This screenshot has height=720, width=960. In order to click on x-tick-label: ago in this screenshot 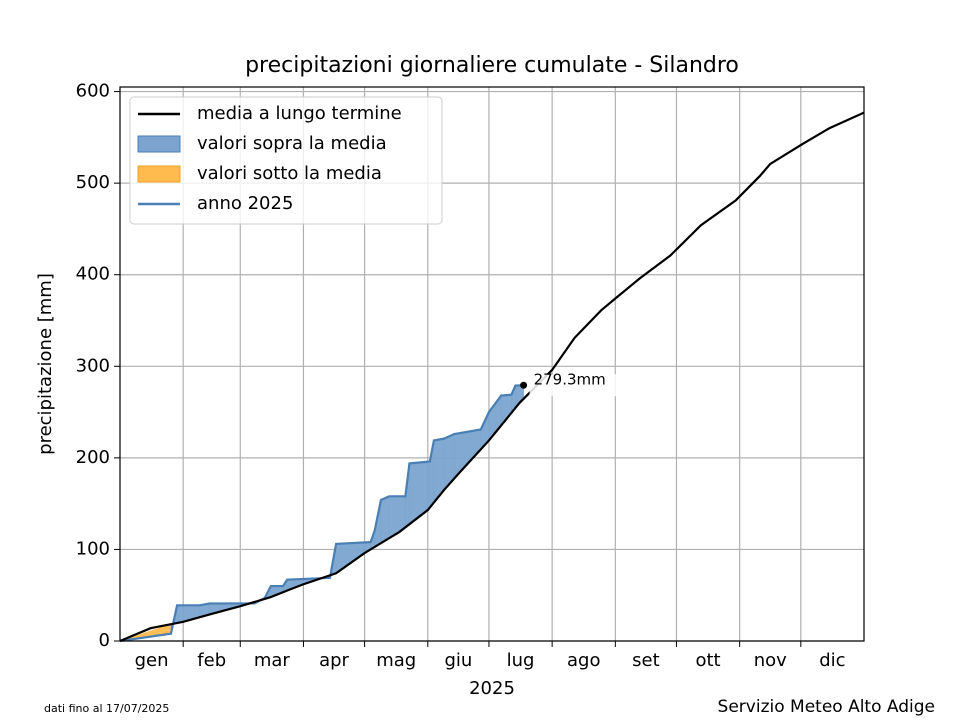, I will do `click(583, 660)`.